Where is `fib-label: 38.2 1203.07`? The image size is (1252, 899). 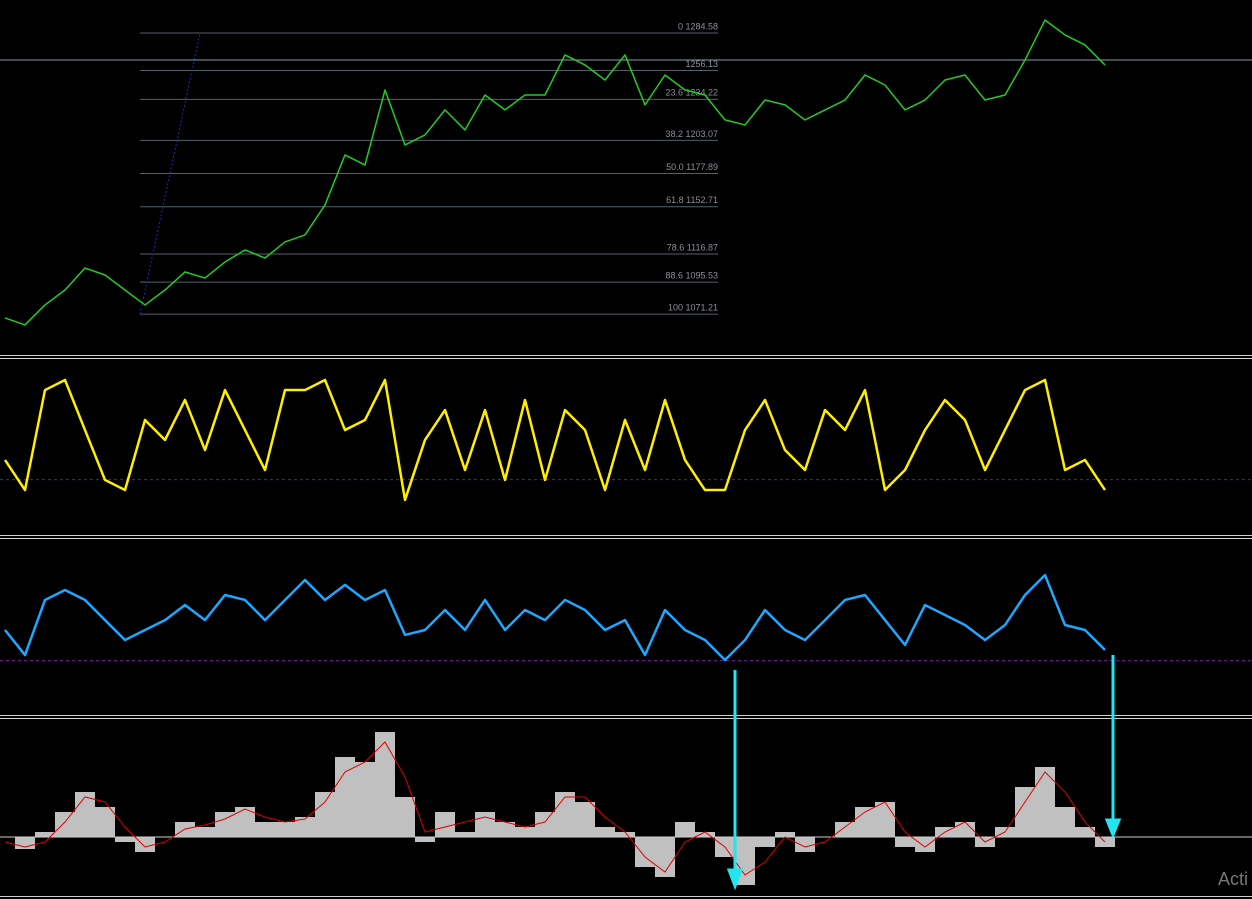 fib-label: 38.2 1203.07 is located at coordinates (691, 134).